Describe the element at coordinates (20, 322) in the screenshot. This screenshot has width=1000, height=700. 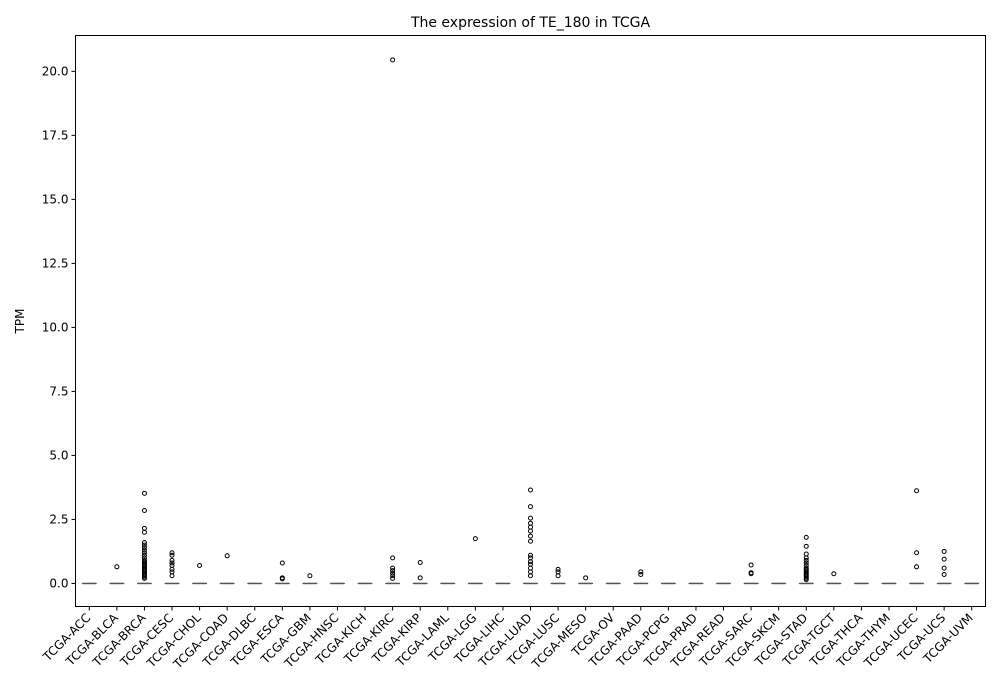
I see `y-axis-label: TPM` at that location.